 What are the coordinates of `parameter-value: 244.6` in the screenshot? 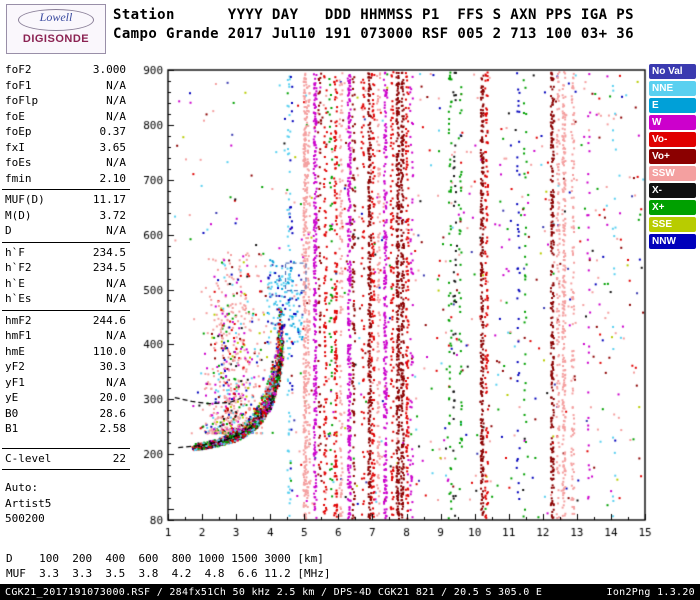 It's located at (109, 320).